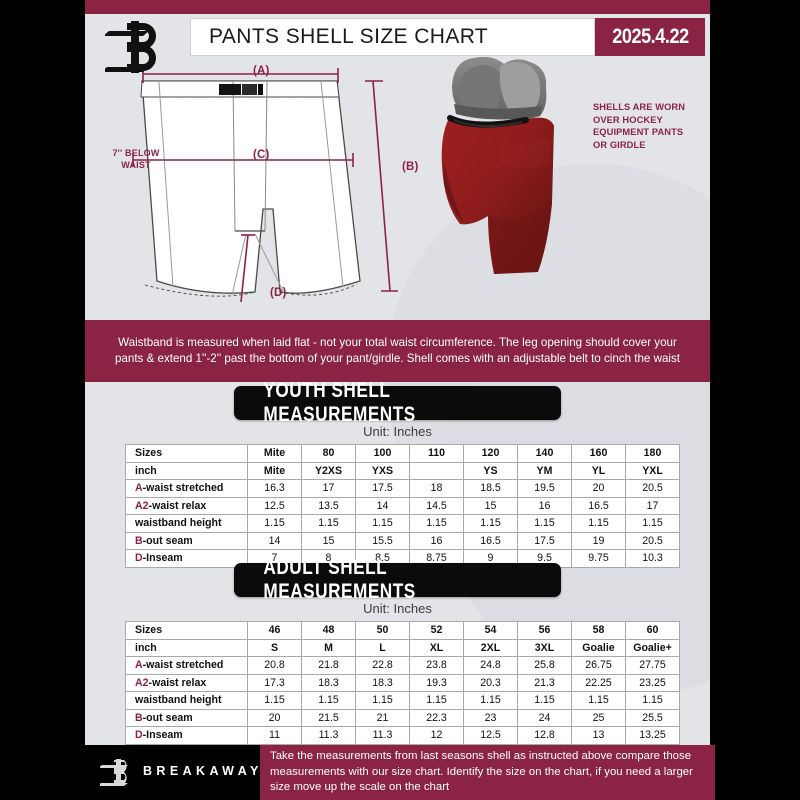  I want to click on table-cell: 19, so click(598, 540).